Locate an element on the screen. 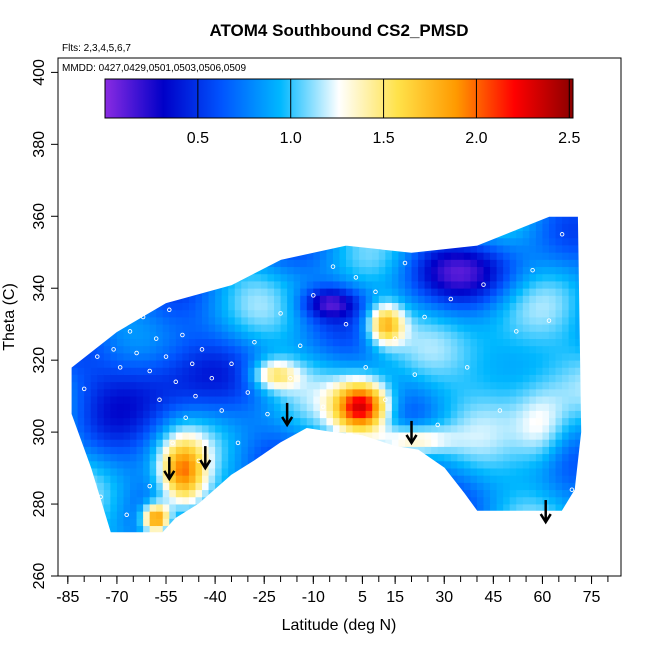  observation-point is located at coordinates (562, 234).